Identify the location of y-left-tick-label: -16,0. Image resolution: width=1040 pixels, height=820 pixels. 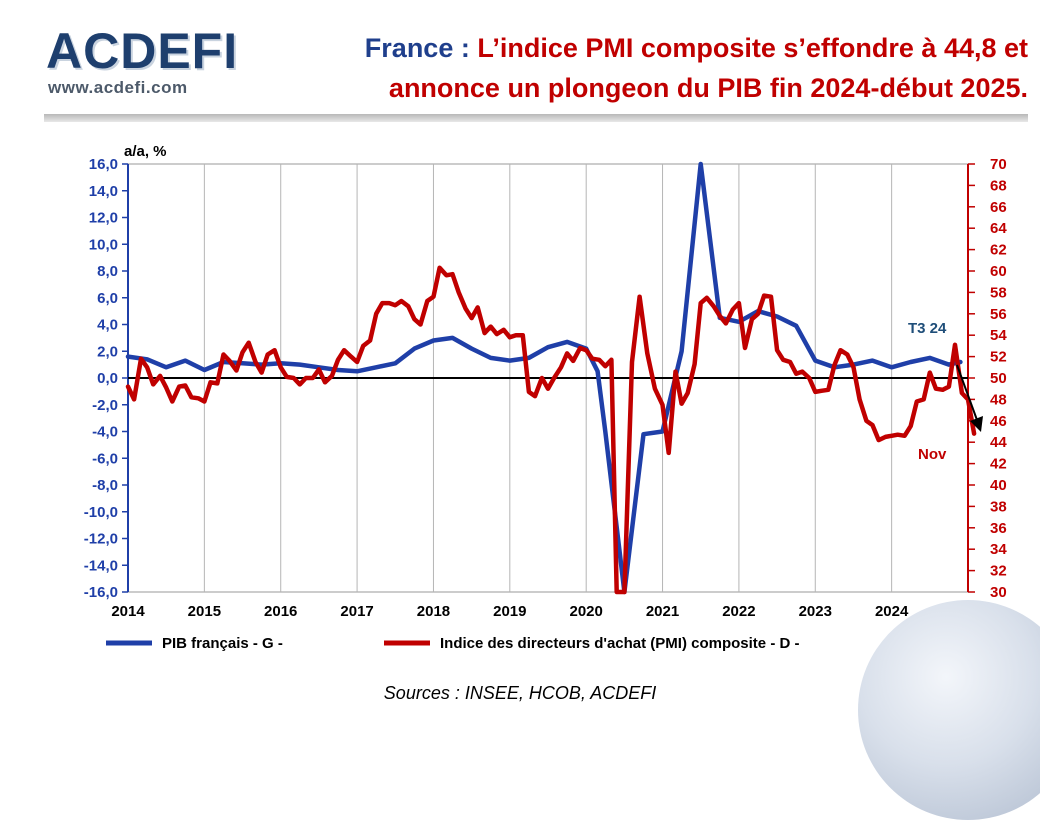
(101, 592).